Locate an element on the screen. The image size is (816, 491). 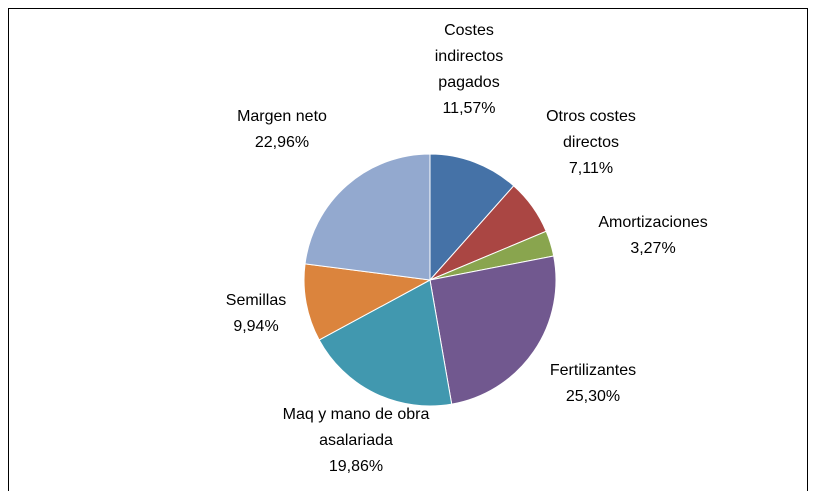
slice-label: Amortizaciones 3,27% is located at coordinates (653, 236).